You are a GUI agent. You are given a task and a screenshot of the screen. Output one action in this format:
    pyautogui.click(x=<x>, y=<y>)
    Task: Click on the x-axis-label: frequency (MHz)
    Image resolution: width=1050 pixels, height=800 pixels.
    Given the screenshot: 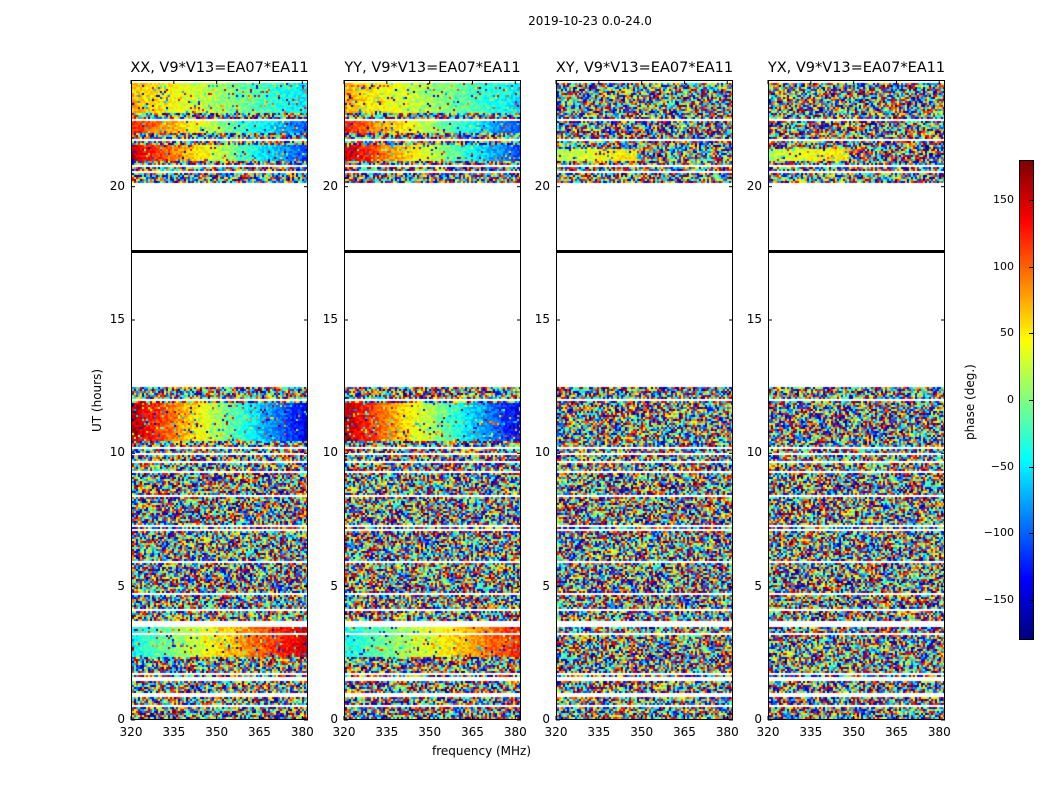 What is the action you would take?
    pyautogui.click(x=482, y=751)
    